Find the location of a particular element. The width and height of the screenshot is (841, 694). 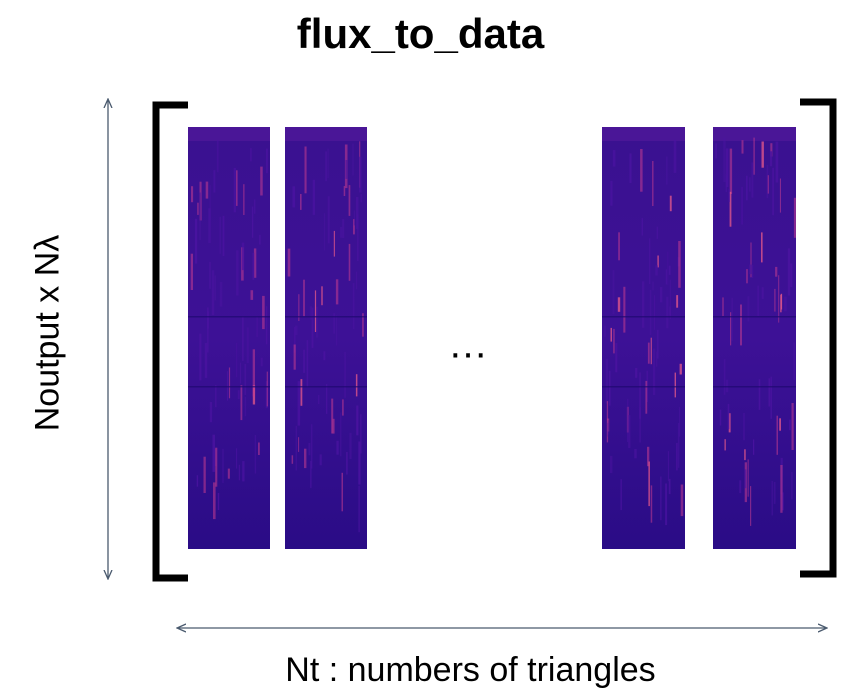

left-matrix-bracket is located at coordinates (170, 341).